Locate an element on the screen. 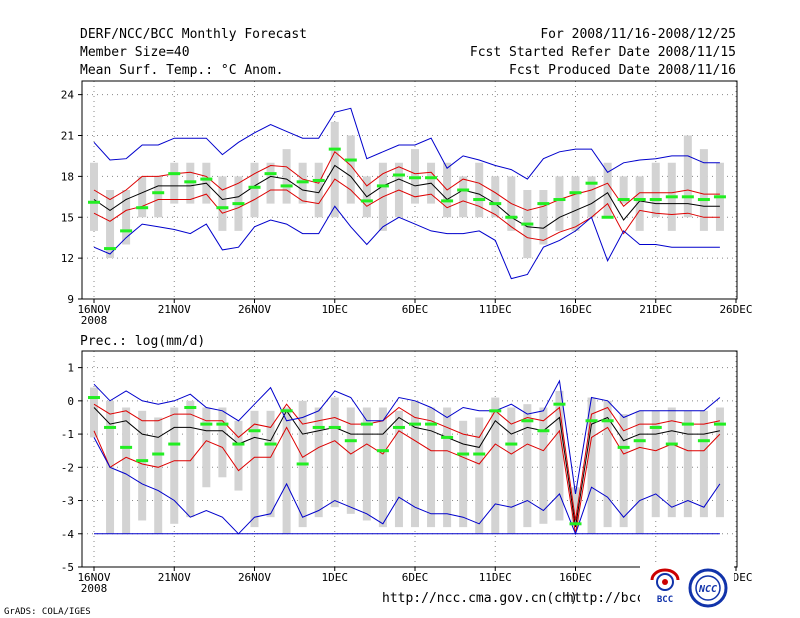 The width and height of the screenshot is (800, 618). temp-series-spread is located at coordinates (406, 181).